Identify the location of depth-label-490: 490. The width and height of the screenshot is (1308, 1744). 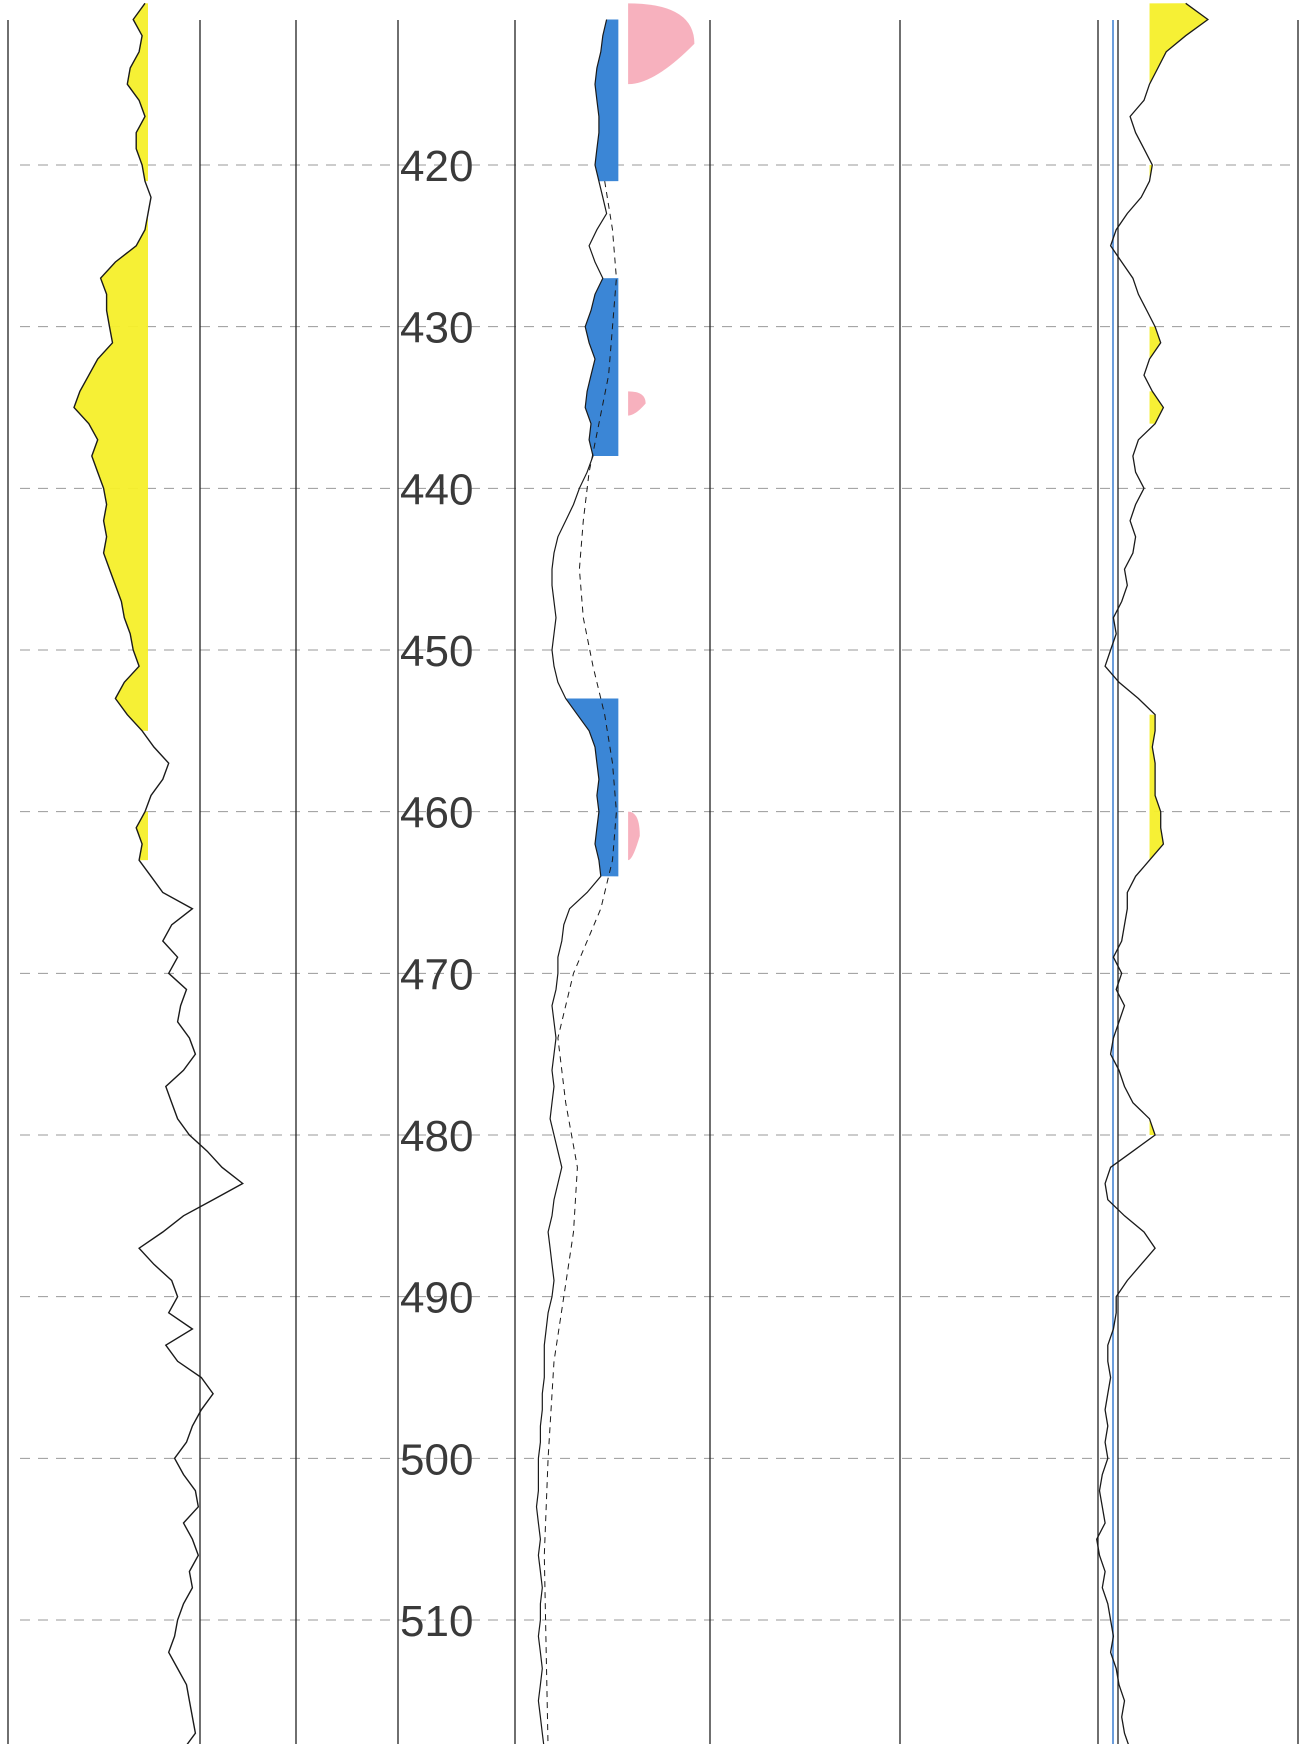
(436, 1298).